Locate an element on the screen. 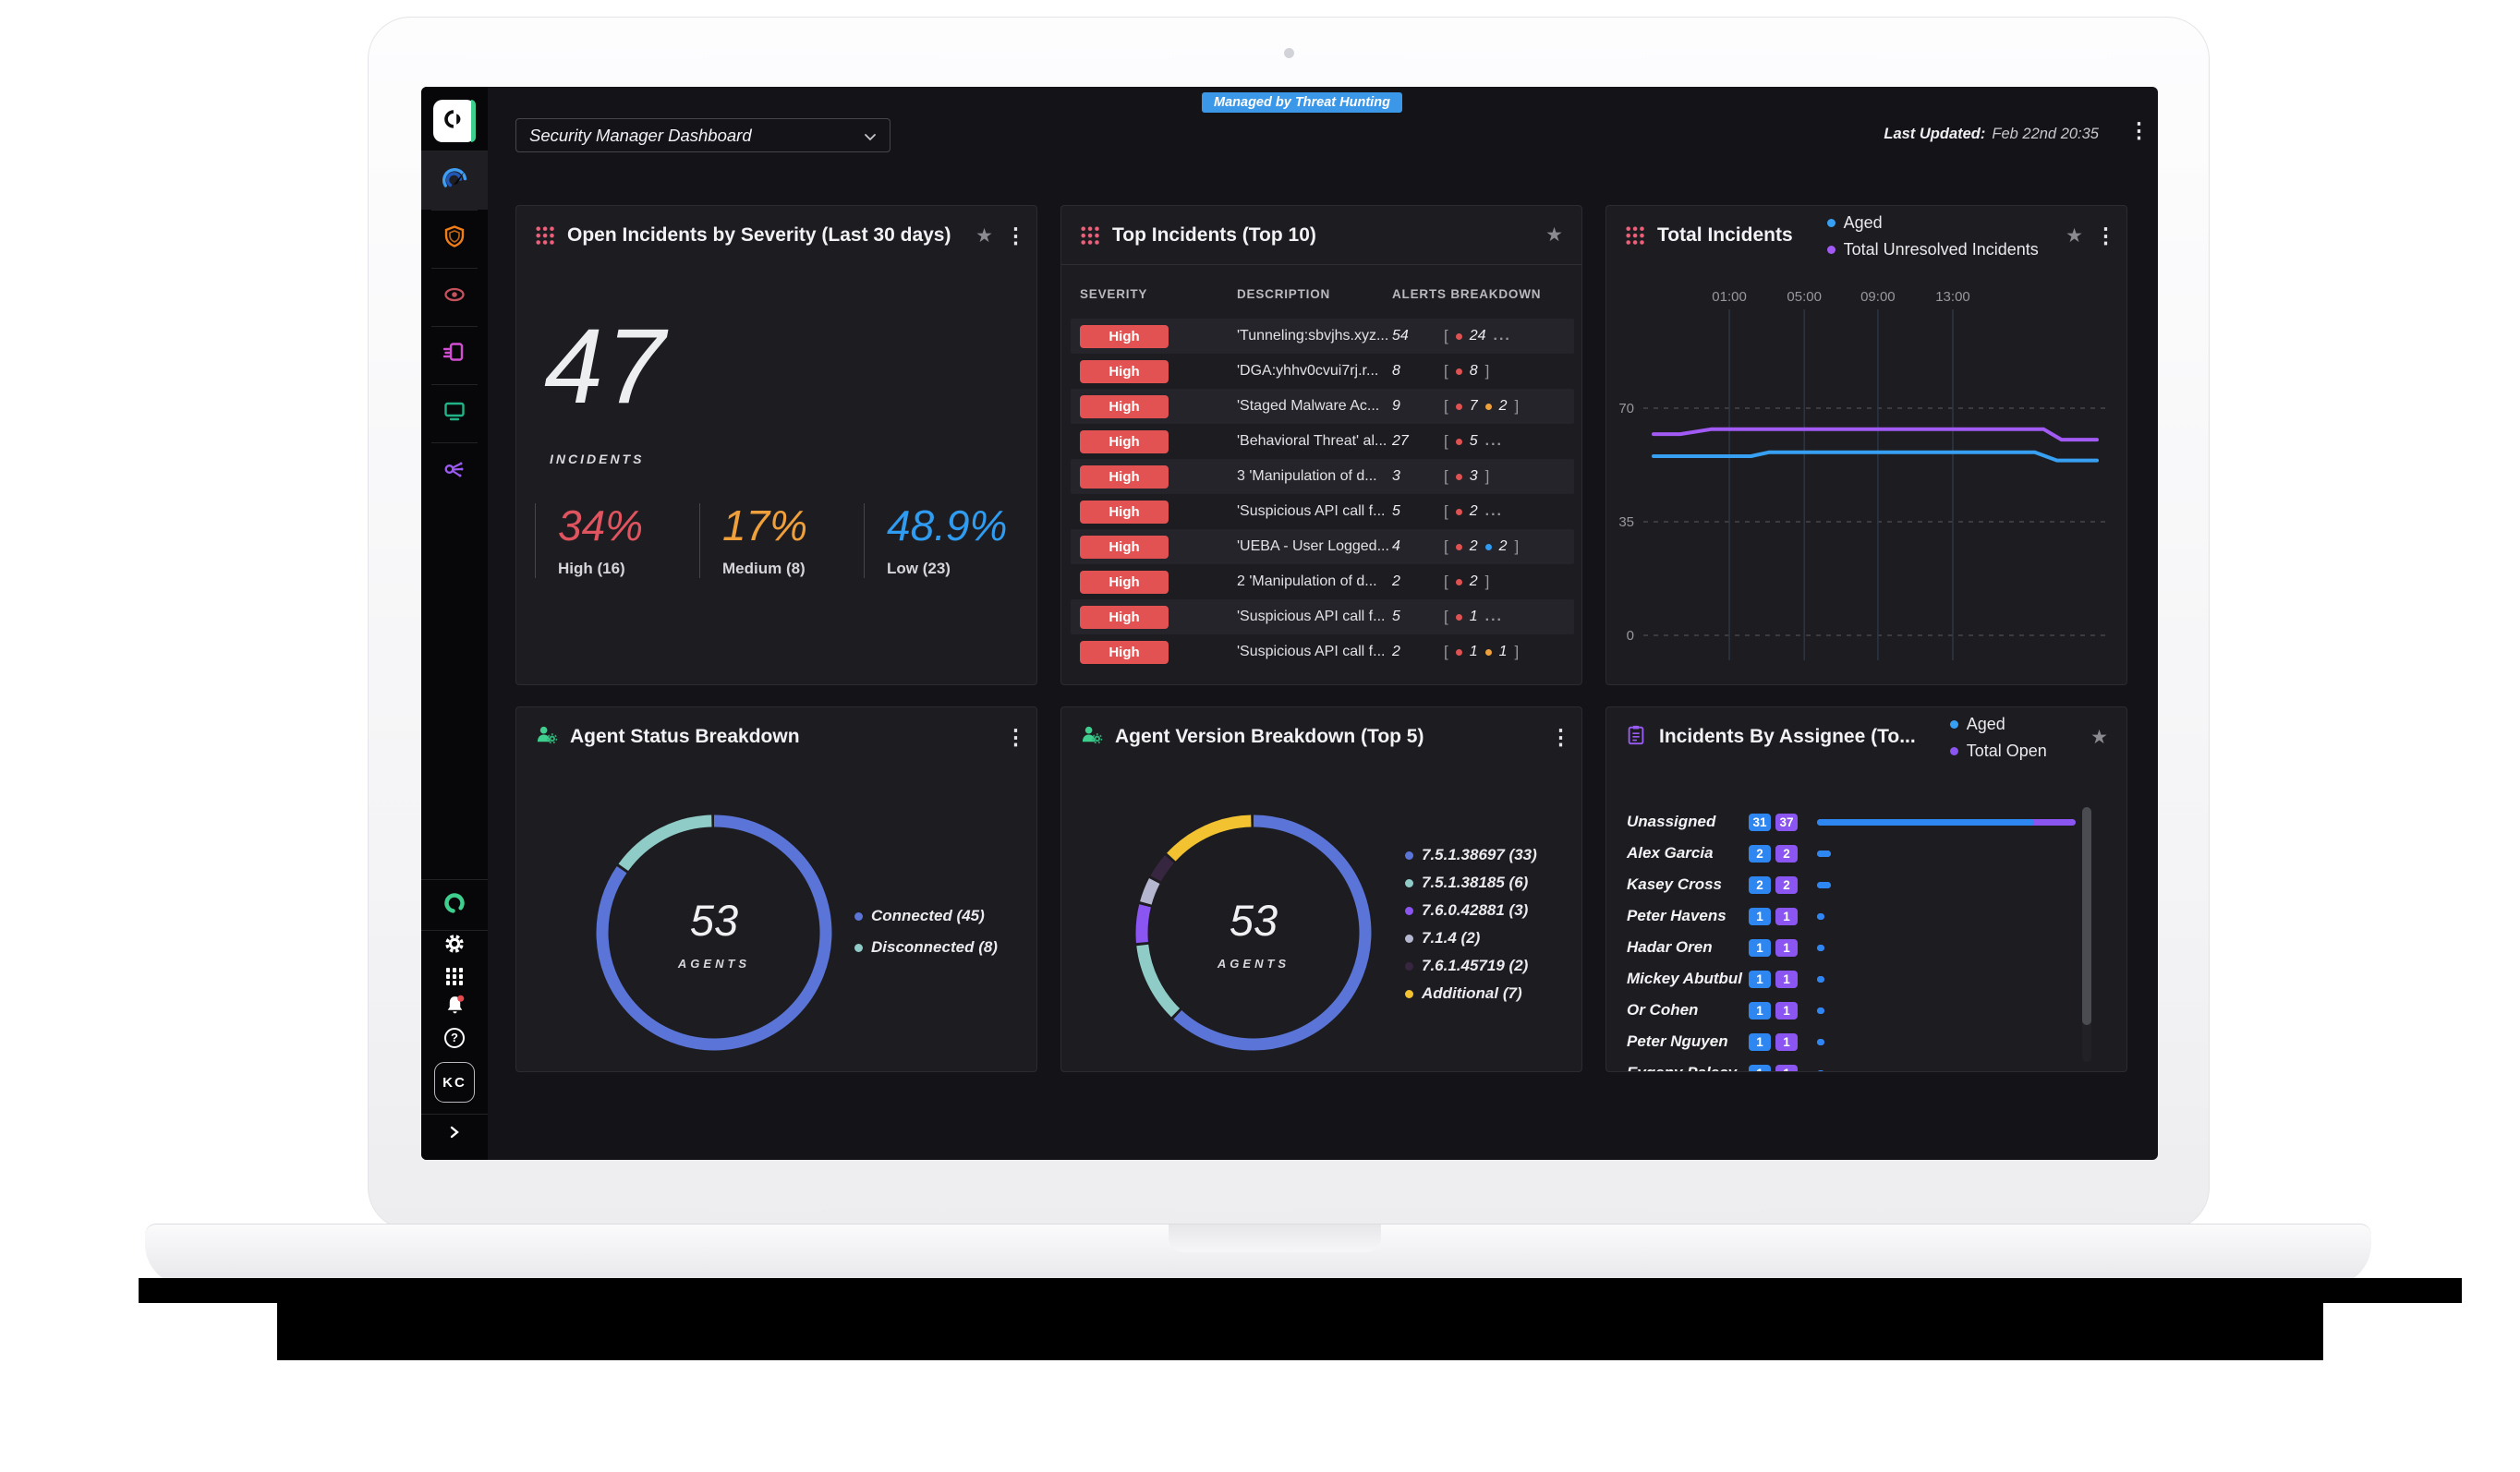 The image size is (2520, 1472). assignee-row: Mickey Abutbul 1 1 is located at coordinates (1852, 979).